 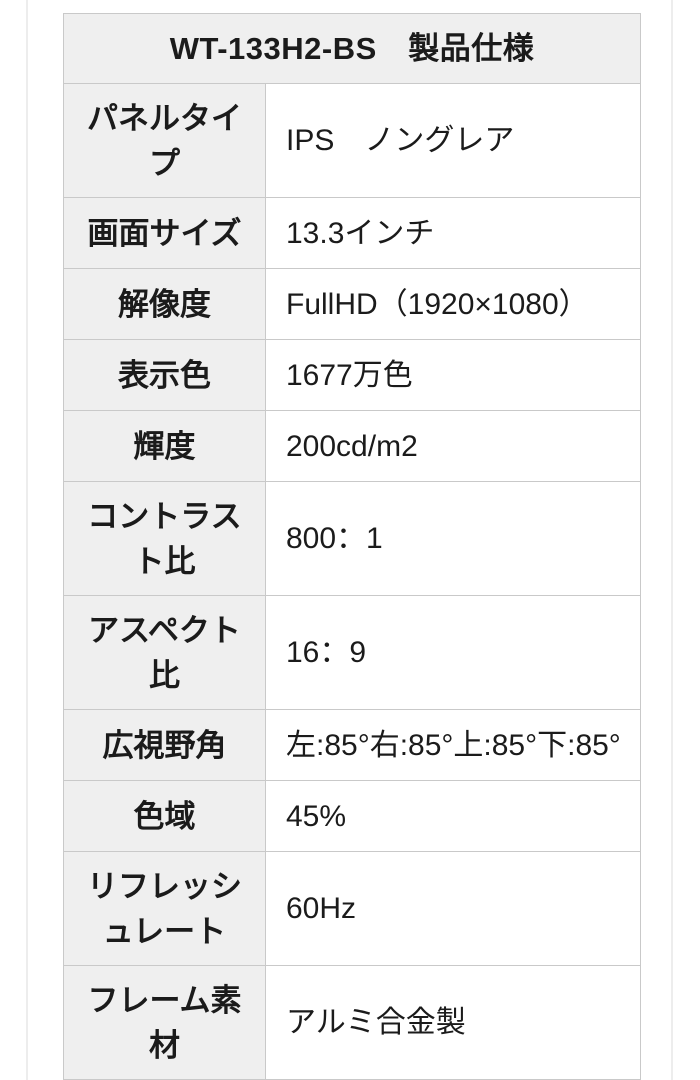 What do you see at coordinates (164, 538) in the screenshot?
I see `spec-label-cell: コントラスト比` at bounding box center [164, 538].